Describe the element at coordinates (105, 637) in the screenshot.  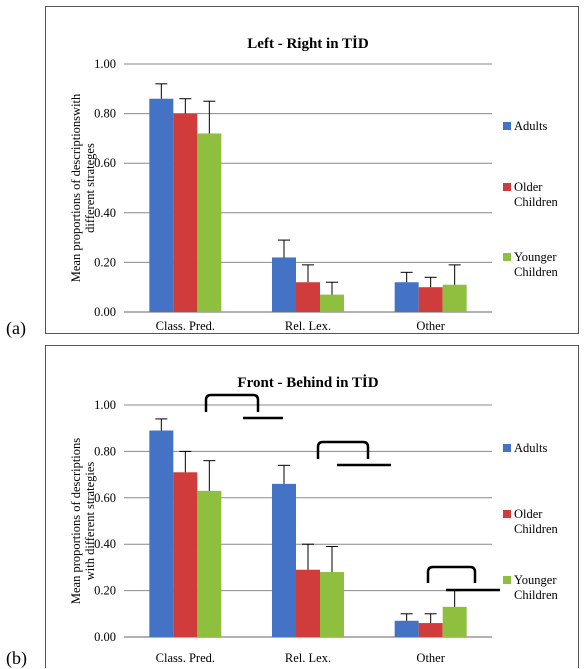
I see `y-tick-label-b-0: 0.00` at that location.